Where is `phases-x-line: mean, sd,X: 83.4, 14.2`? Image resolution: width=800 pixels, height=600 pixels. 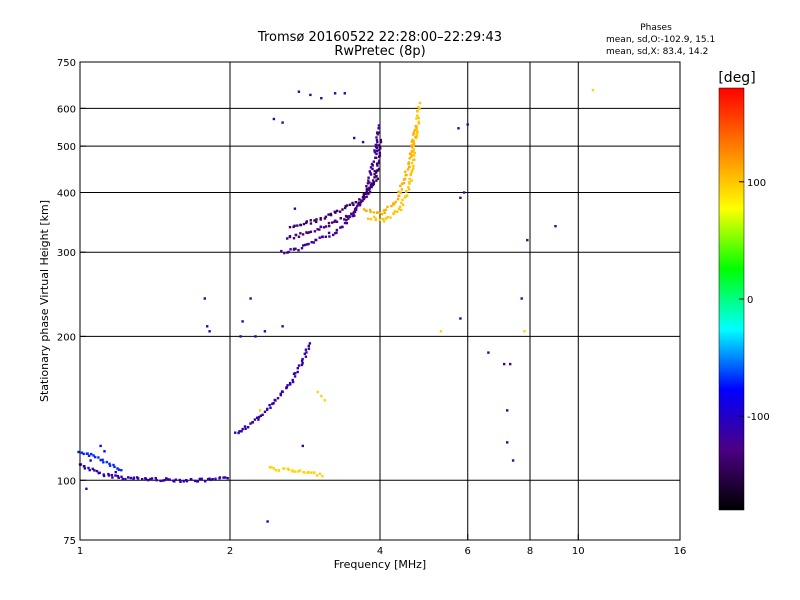
phases-x-line: mean, sd,X: 83.4, 14.2 is located at coordinates (657, 52).